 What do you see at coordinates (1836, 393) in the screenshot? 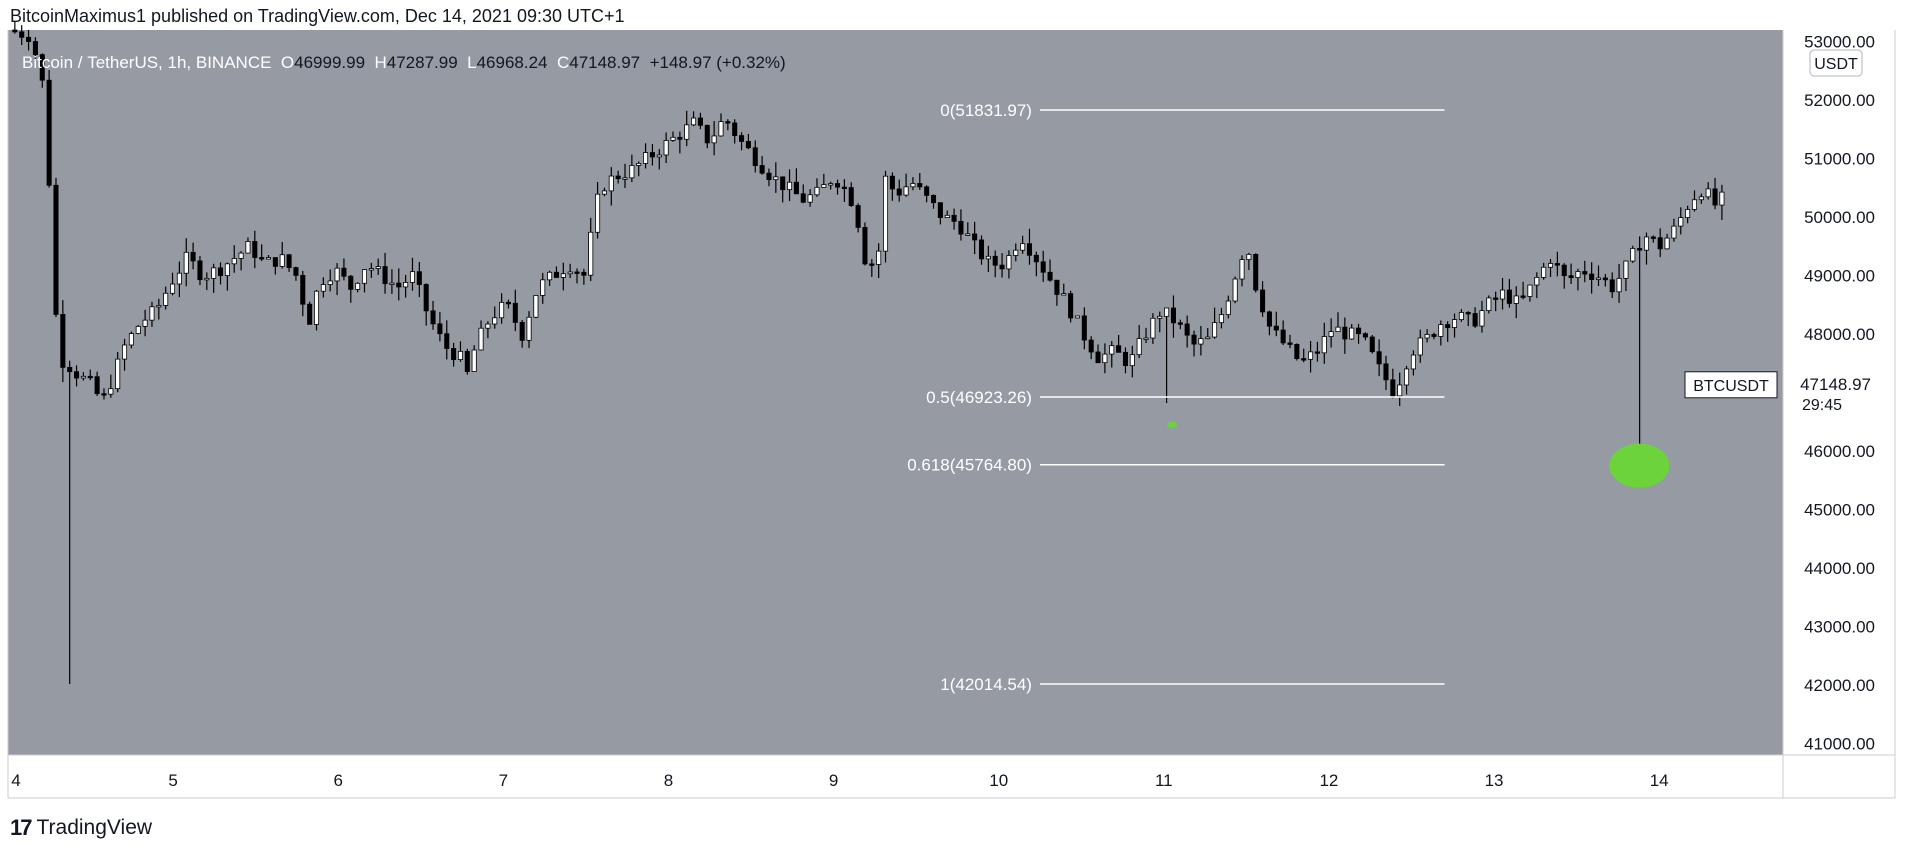
I see `last-price-tag` at bounding box center [1836, 393].